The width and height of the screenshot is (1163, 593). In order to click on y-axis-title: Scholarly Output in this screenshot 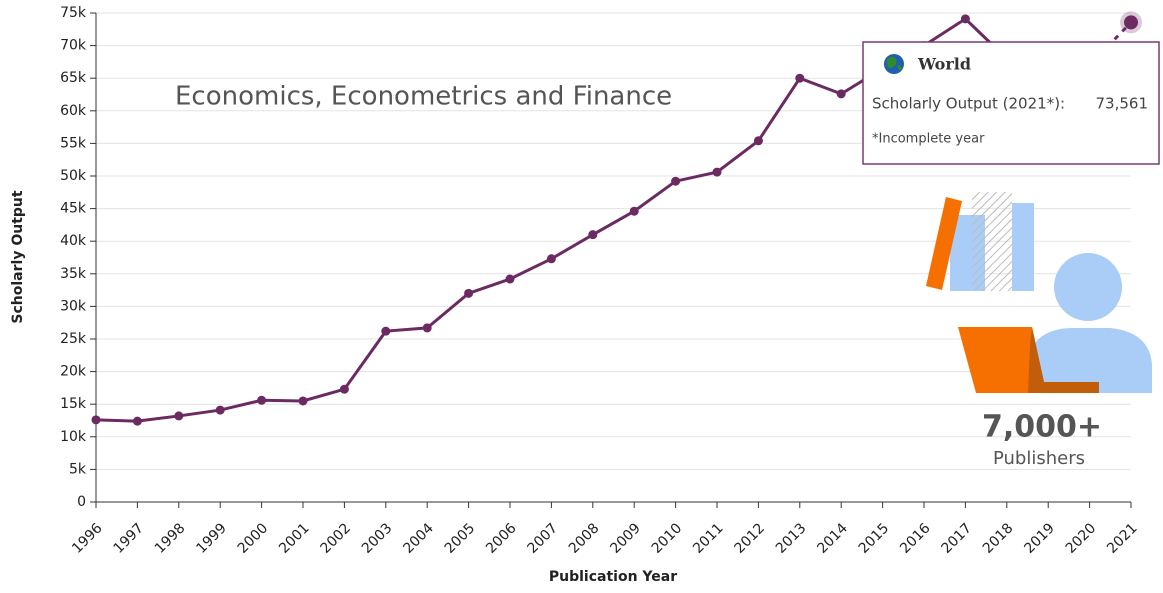, I will do `click(18, 256)`.